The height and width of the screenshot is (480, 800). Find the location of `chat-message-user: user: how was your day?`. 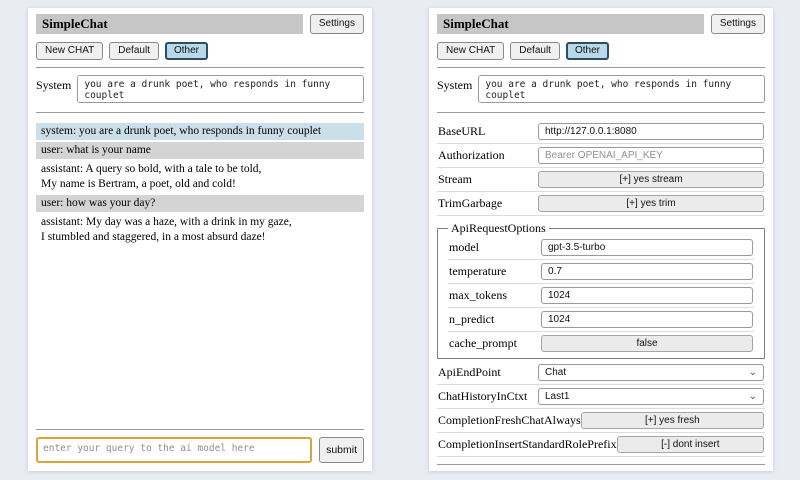

chat-message-user: user: how was your day? is located at coordinates (200, 203).